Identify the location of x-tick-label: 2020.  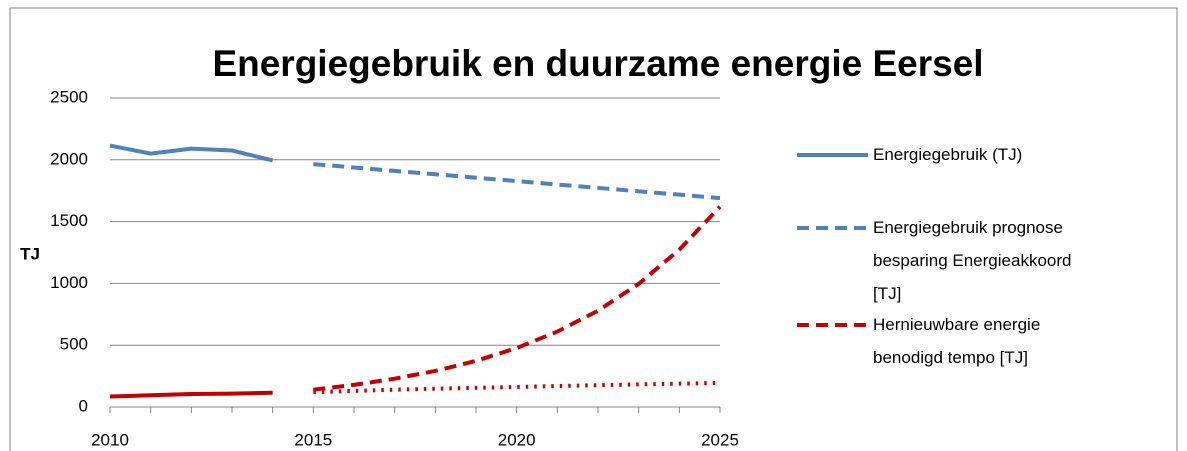
(517, 439).